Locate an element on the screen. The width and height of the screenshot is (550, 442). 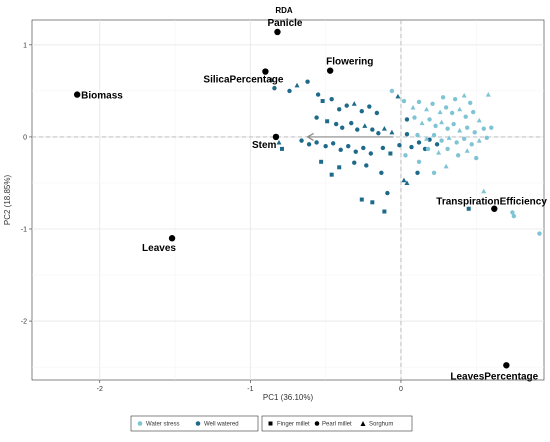
legend-treatment-box is located at coordinates (194, 423).